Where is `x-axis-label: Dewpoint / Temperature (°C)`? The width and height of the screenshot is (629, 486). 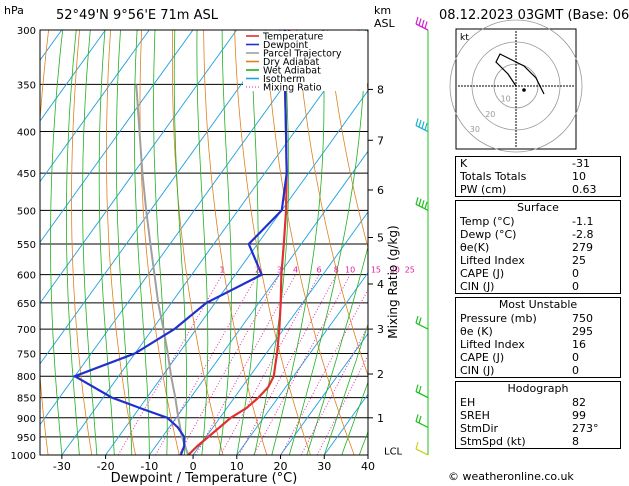 x-axis-label: Dewpoint / Temperature (°C) is located at coordinates (204, 478).